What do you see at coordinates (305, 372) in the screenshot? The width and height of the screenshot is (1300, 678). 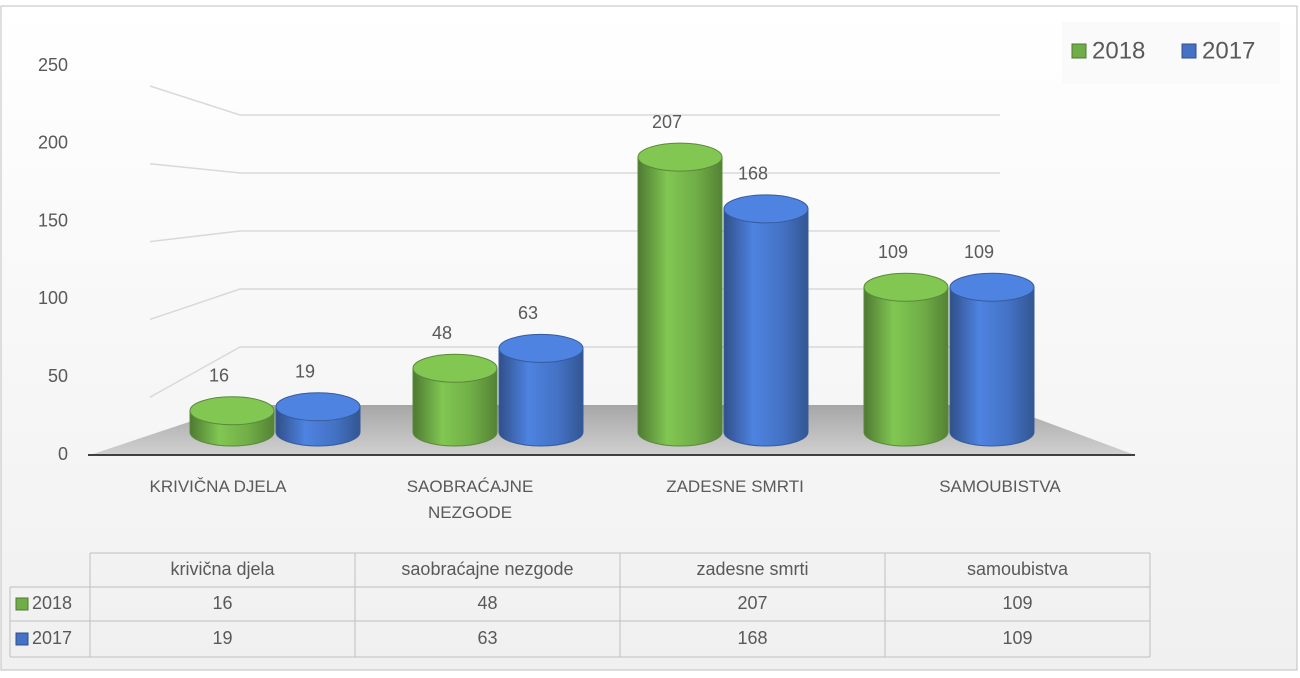 I see `data-label: 19` at bounding box center [305, 372].